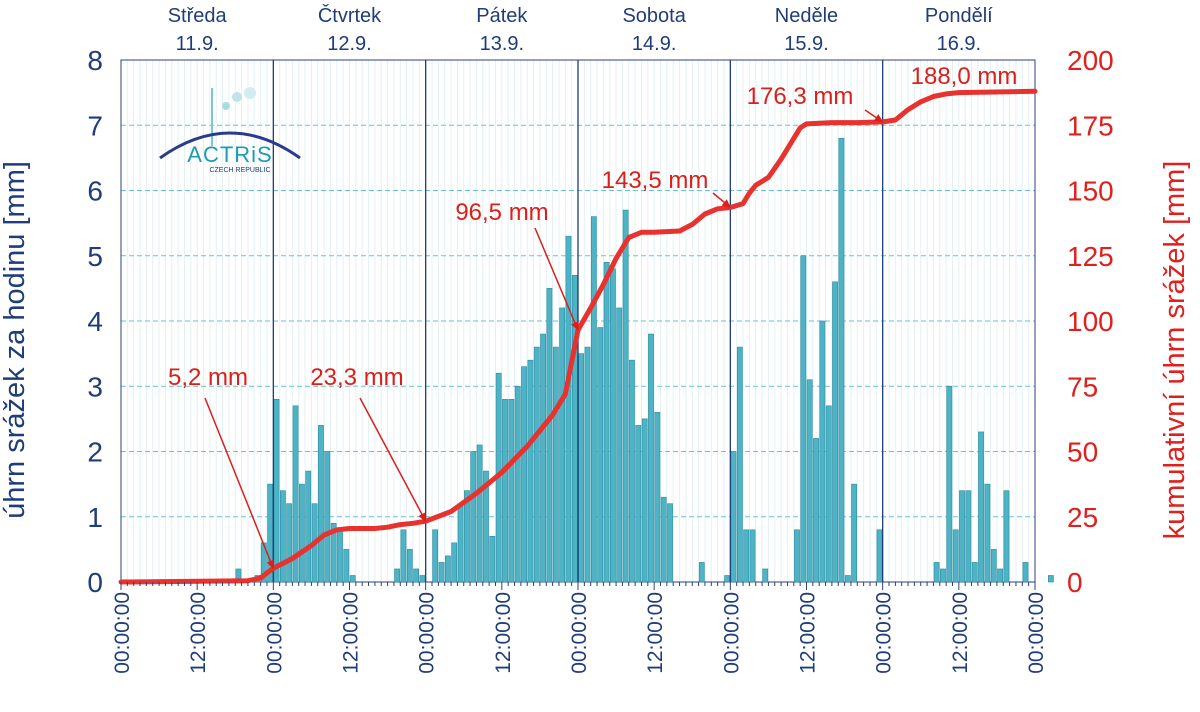  Describe the element at coordinates (806, 44) in the screenshot. I see `day-date: 15.9.` at that location.